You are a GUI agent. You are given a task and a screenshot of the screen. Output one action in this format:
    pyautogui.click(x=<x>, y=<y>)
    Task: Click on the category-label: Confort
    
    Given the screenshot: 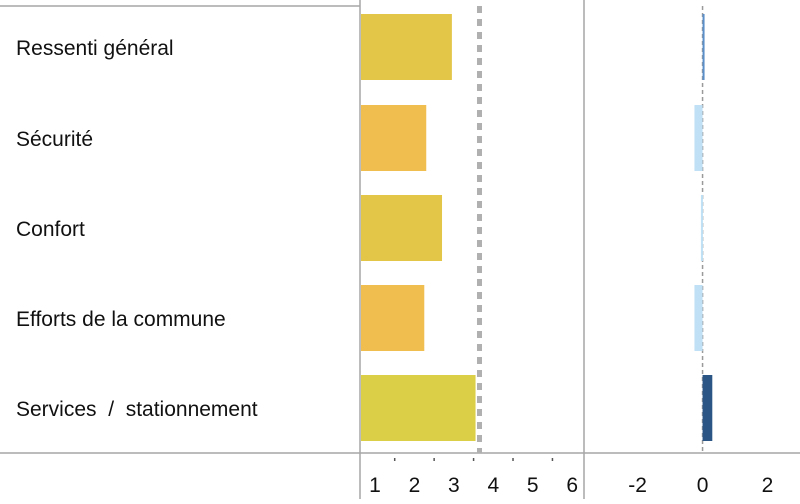 What is the action you would take?
    pyautogui.click(x=50, y=229)
    